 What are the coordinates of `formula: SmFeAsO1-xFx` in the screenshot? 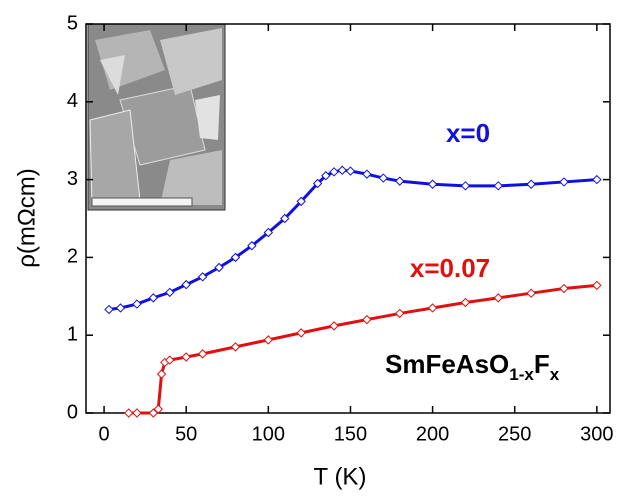 It's located at (472, 367).